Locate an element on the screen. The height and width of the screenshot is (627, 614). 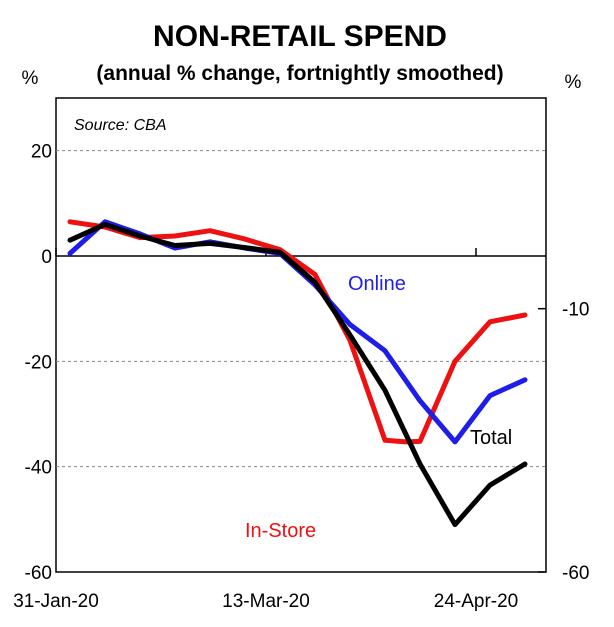
right-axis-unit: % is located at coordinates (573, 82).